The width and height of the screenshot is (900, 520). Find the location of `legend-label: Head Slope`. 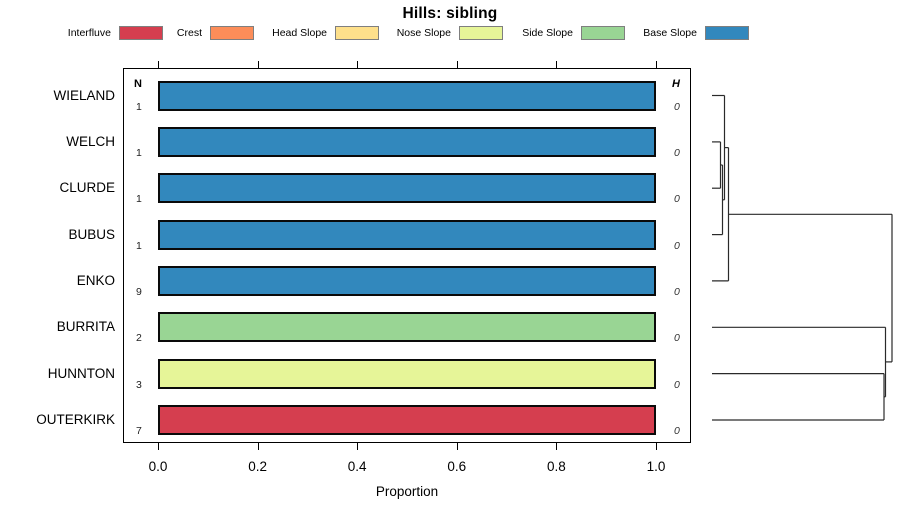

legend-label: Head Slope is located at coordinates (299, 33).